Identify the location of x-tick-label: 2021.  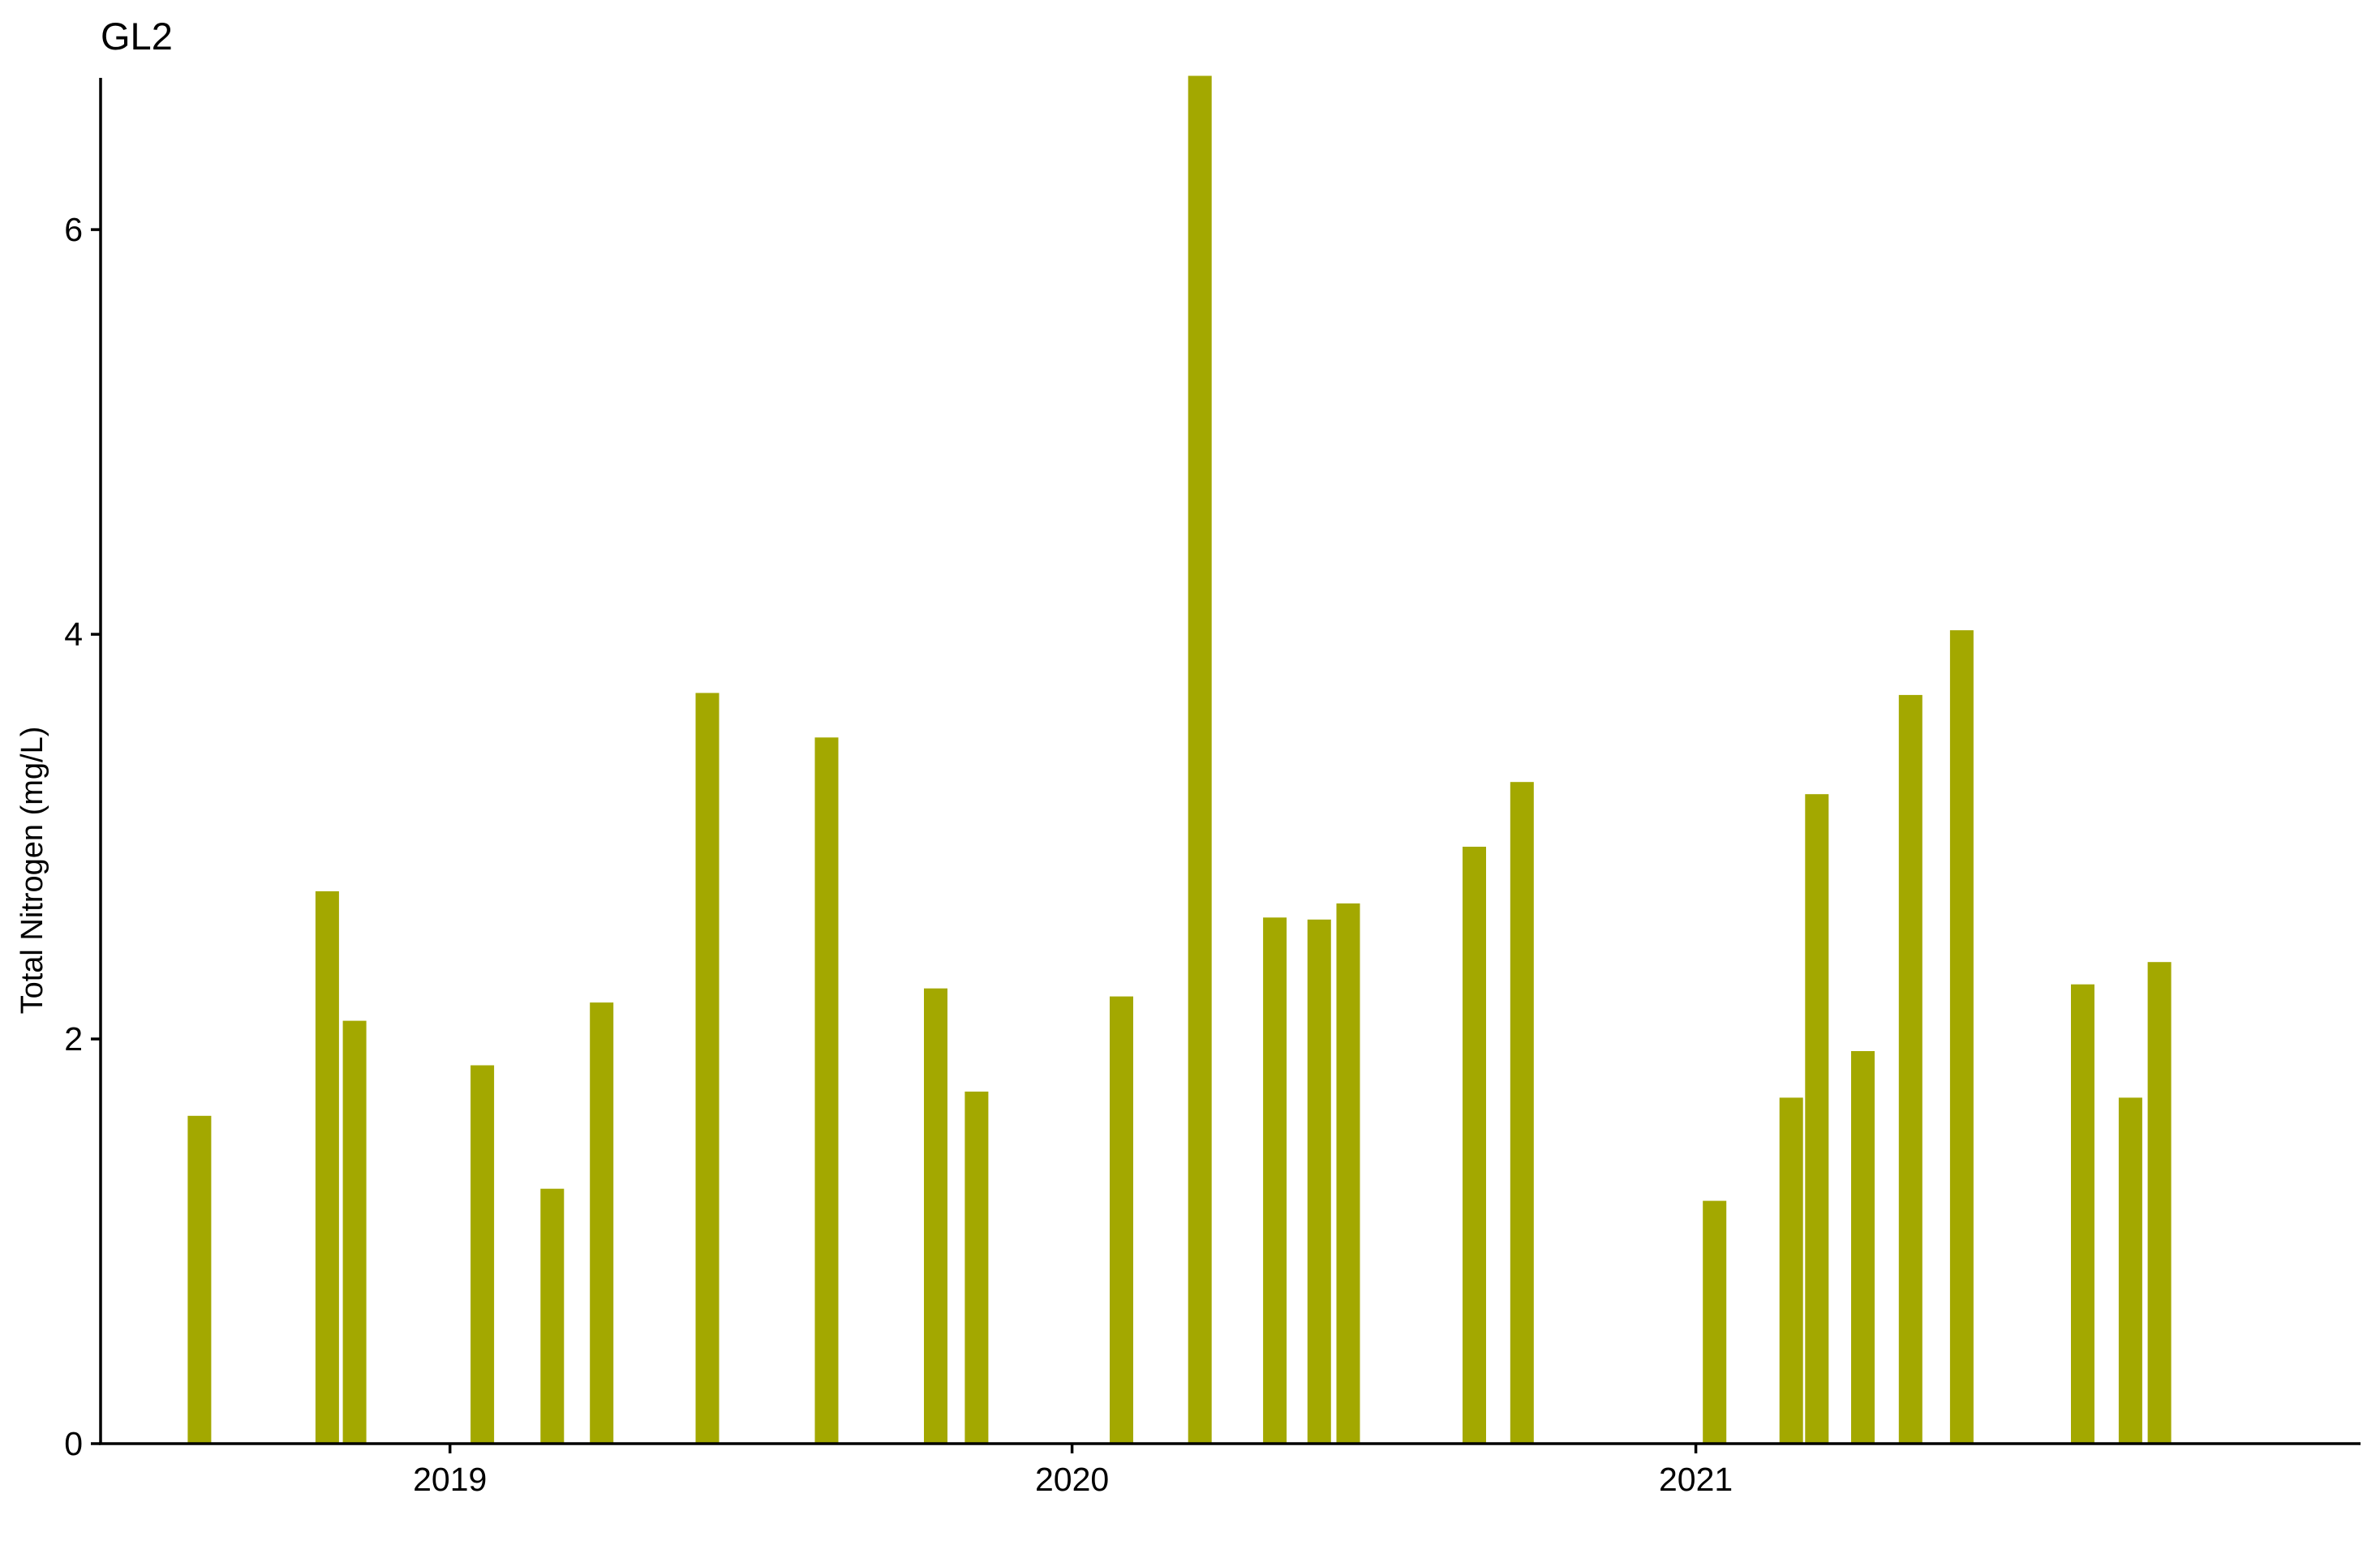
(1696, 1479).